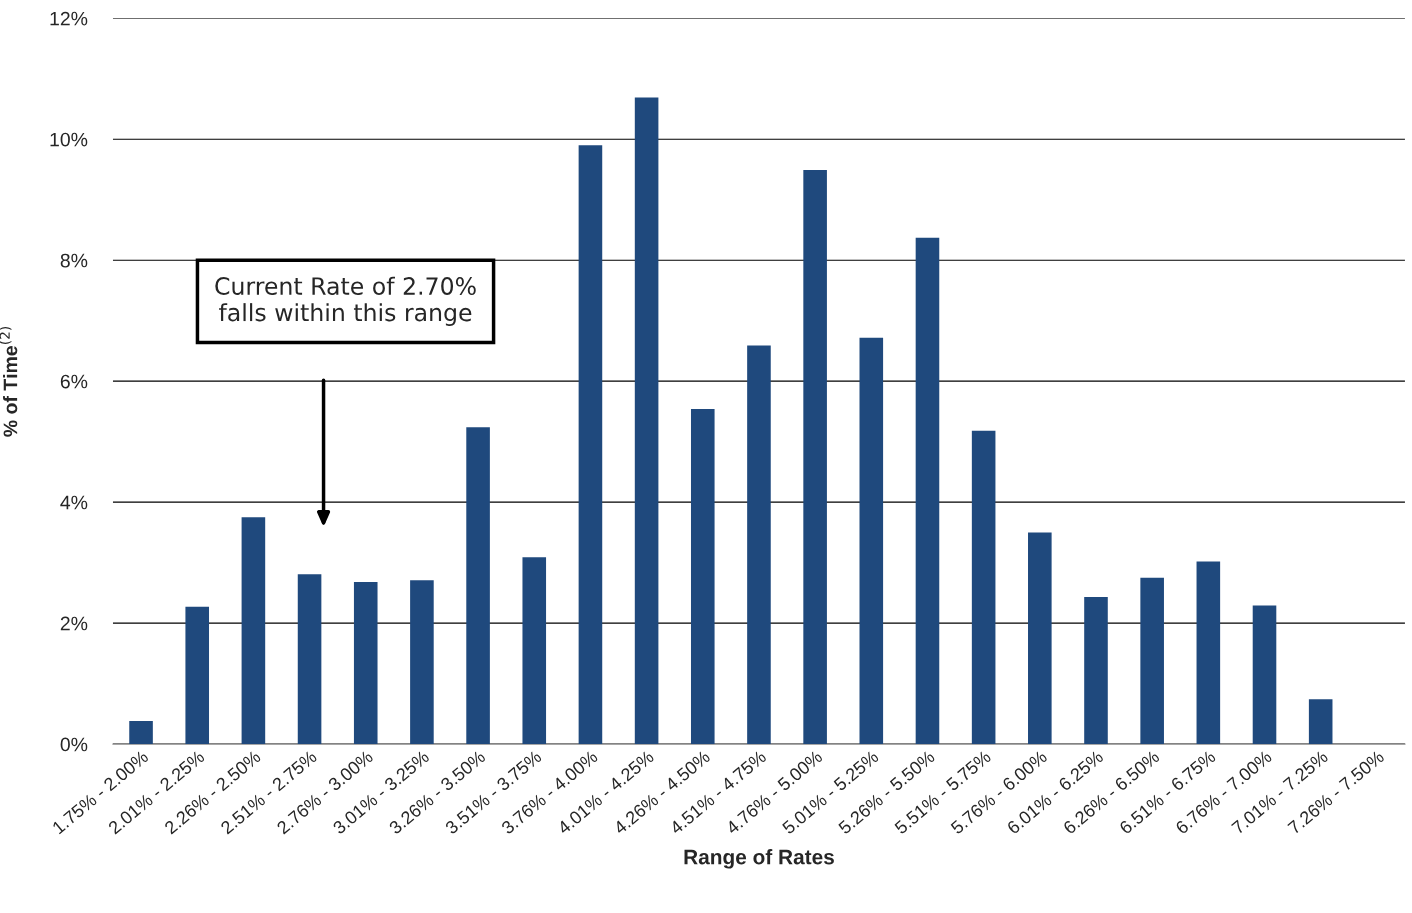  I want to click on y-tick-label: 10%, so click(69, 139).